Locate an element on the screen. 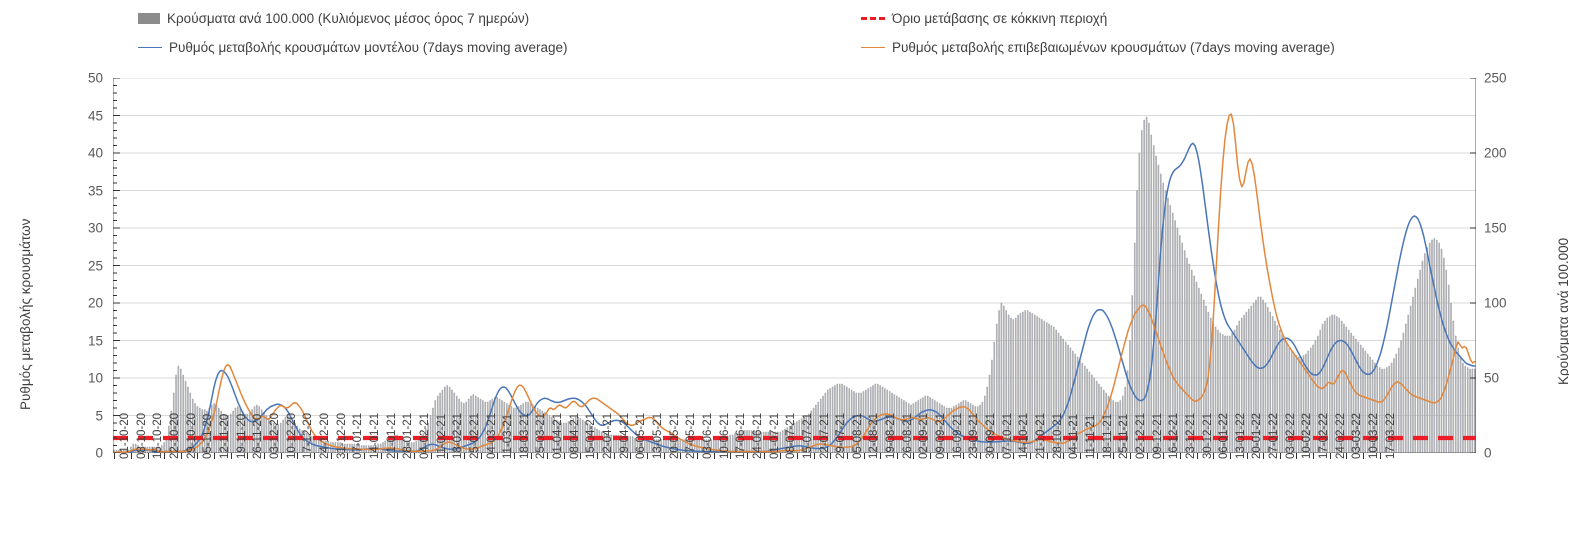 This screenshot has width=1569, height=541. line-swatch-icon is located at coordinates (150, 47).